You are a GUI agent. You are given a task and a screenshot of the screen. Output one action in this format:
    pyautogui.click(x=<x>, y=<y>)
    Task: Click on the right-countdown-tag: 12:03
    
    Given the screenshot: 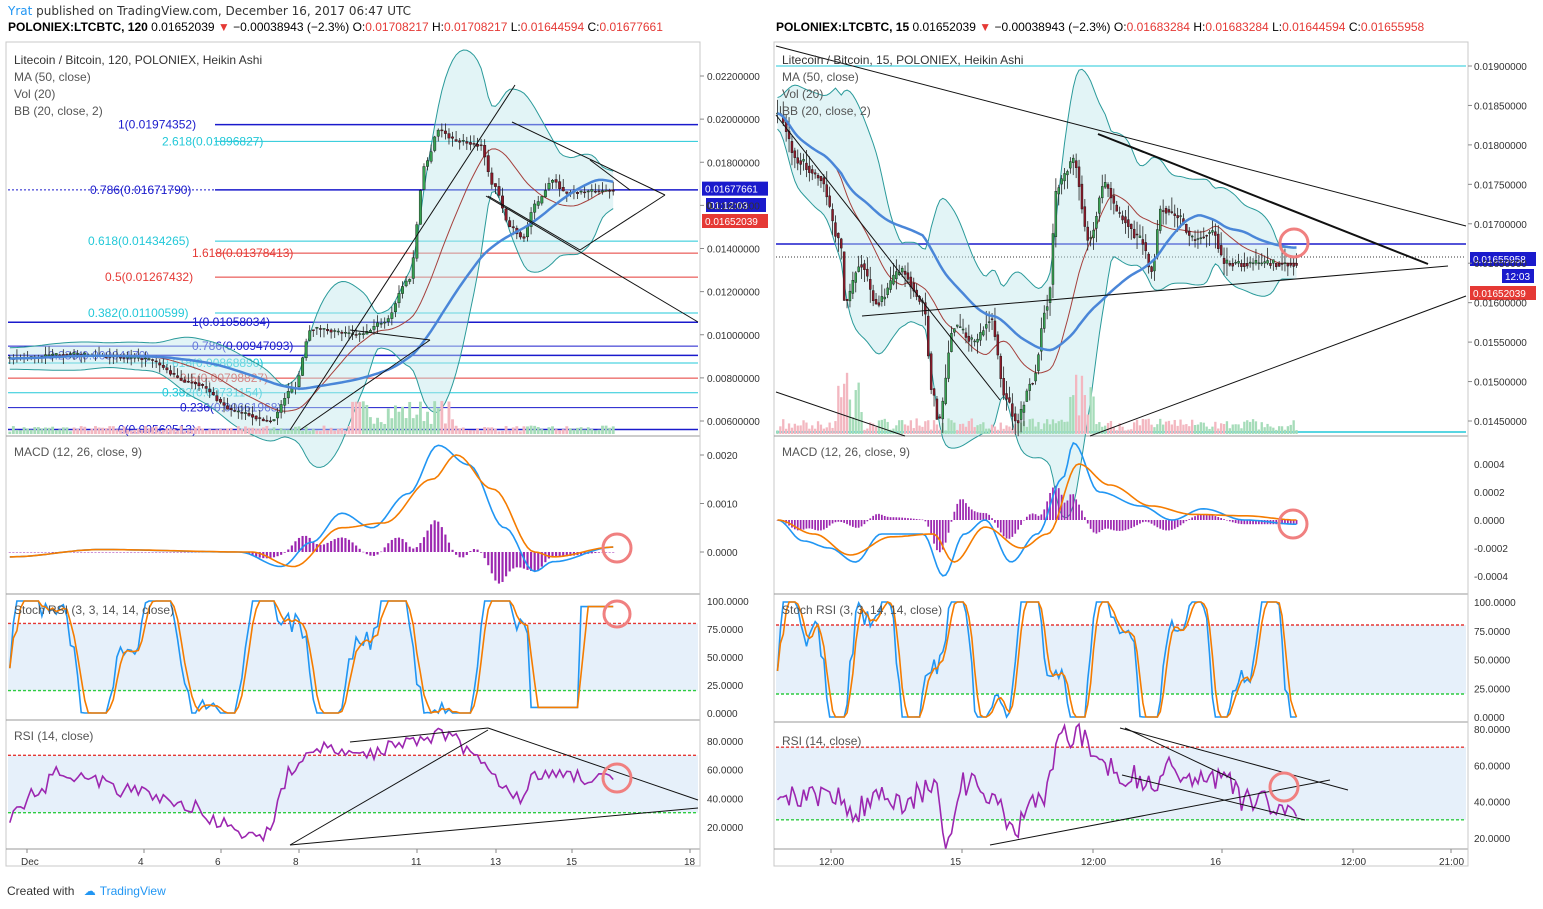 What is the action you would take?
    pyautogui.click(x=1517, y=277)
    